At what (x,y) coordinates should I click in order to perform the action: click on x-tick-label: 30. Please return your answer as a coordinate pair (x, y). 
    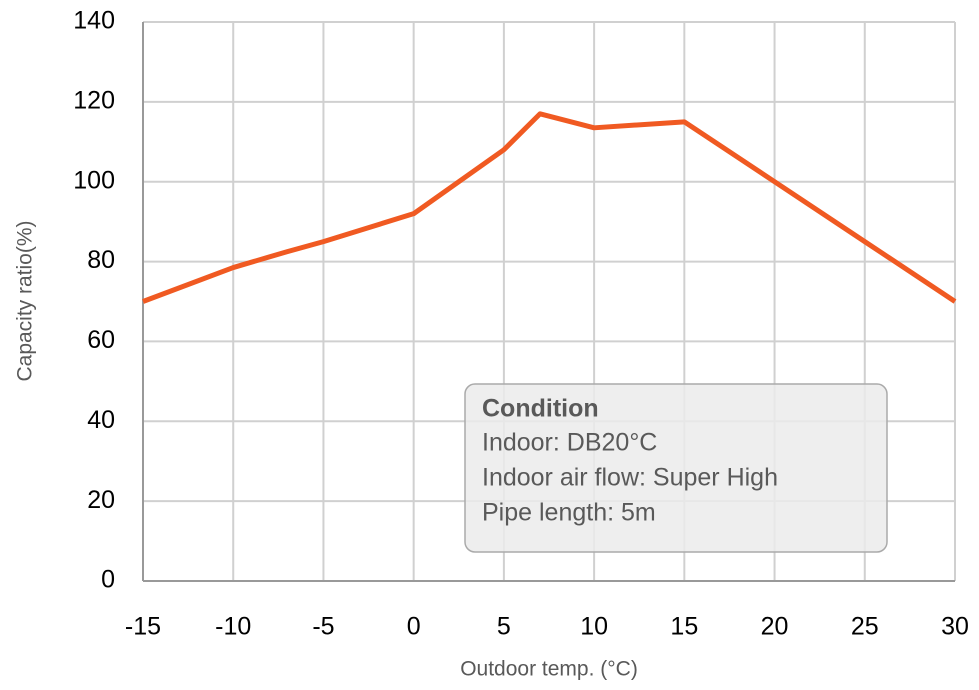
    Looking at the image, I should click on (955, 627).